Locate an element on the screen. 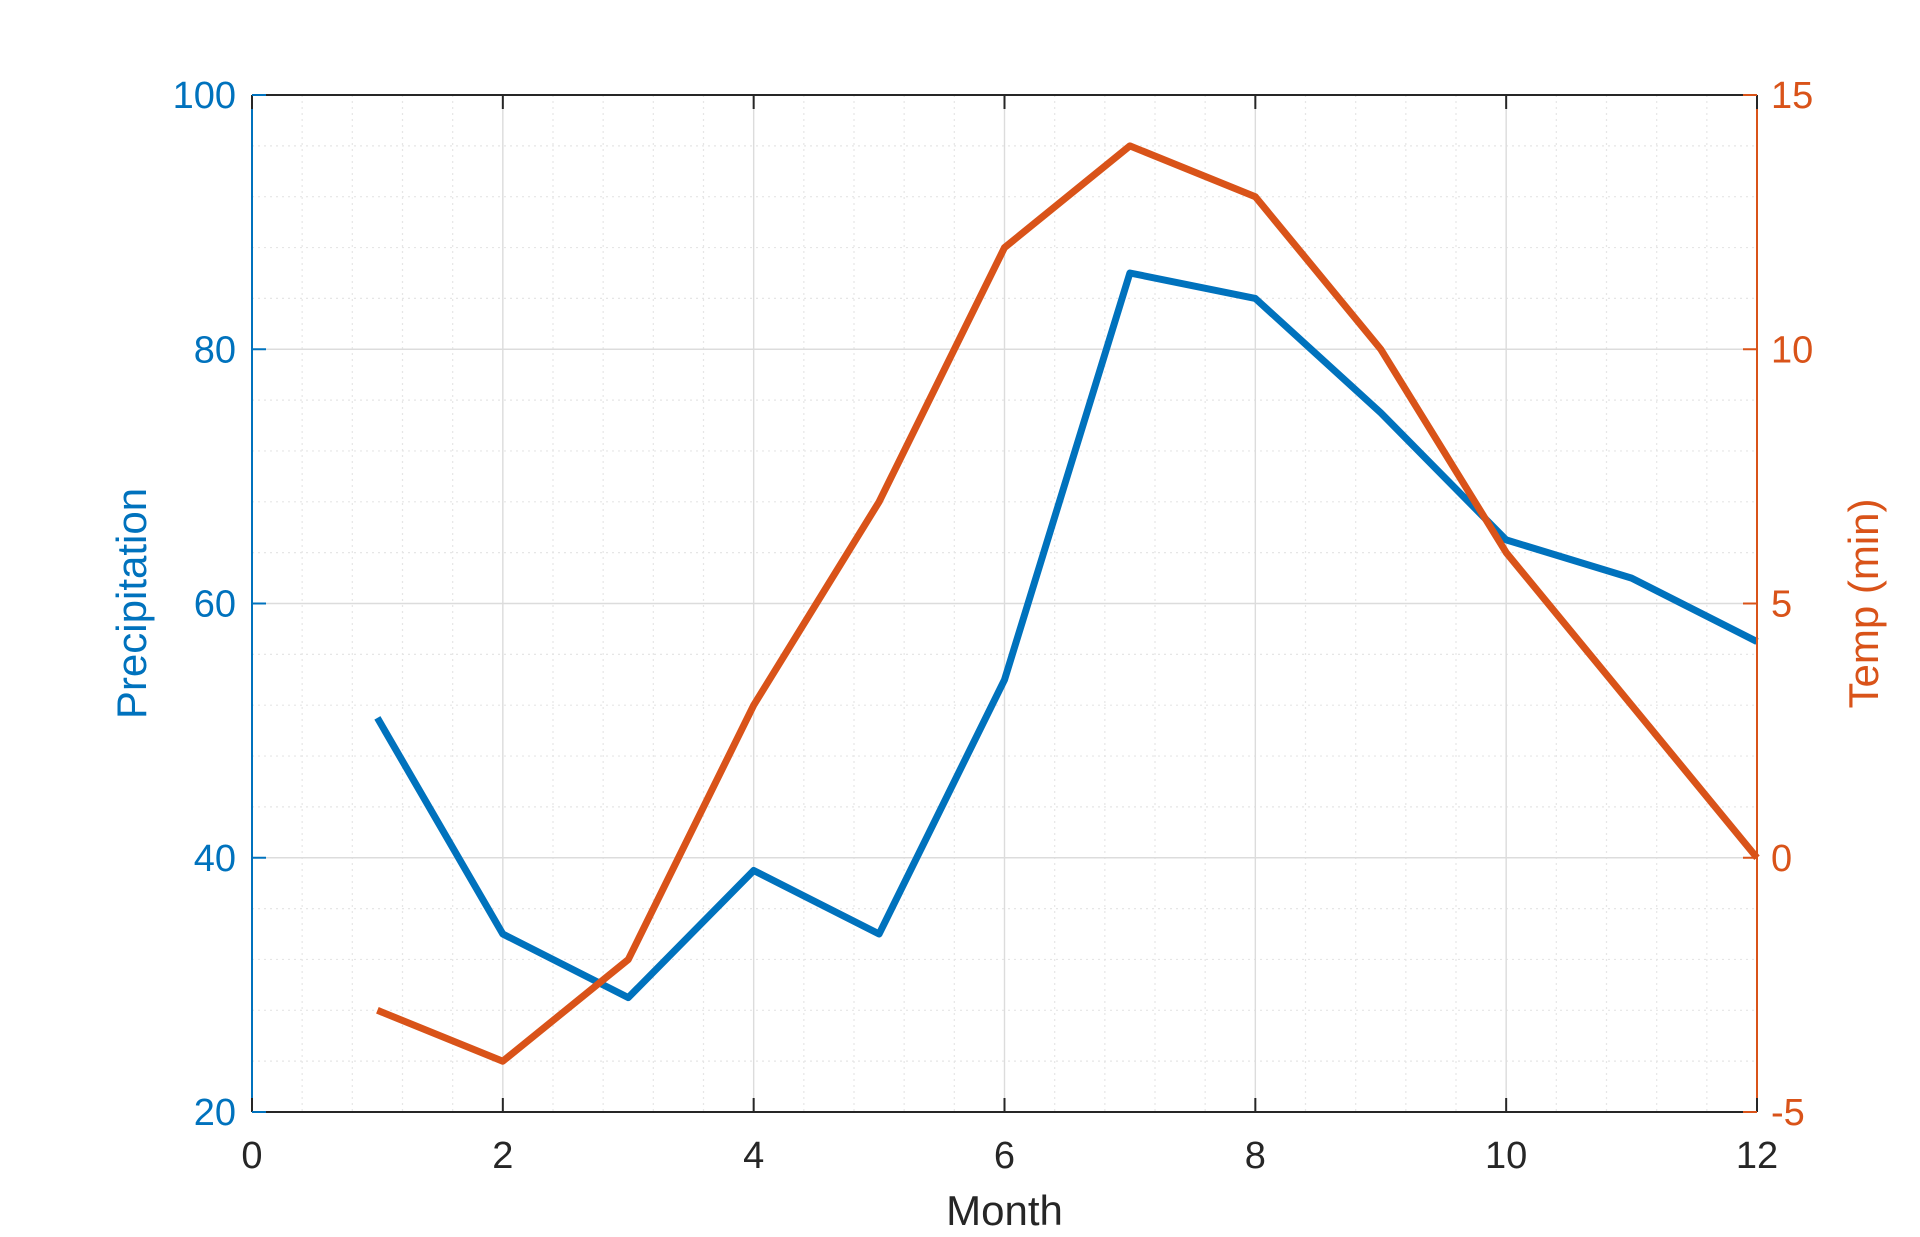  x-tick-label: 6 is located at coordinates (1004, 1156).